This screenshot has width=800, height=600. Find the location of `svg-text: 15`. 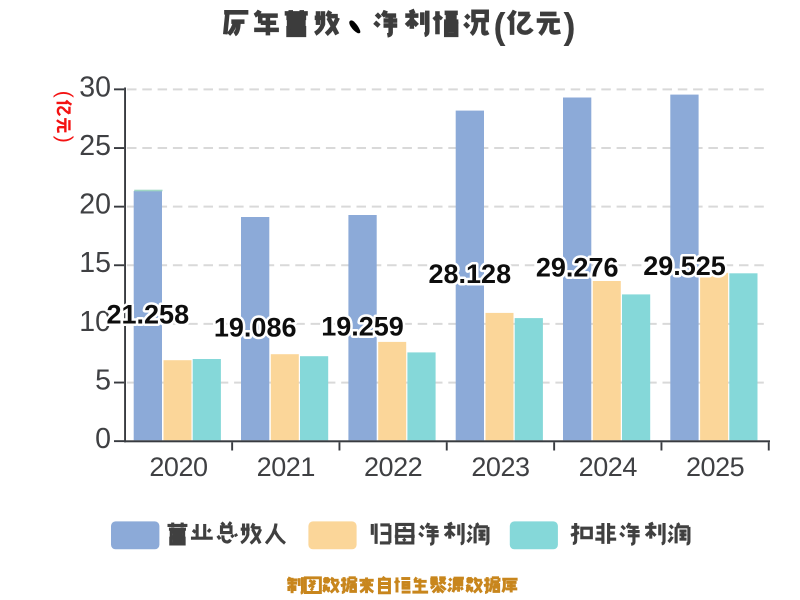

svg-text: 15 is located at coordinates (95, 263).